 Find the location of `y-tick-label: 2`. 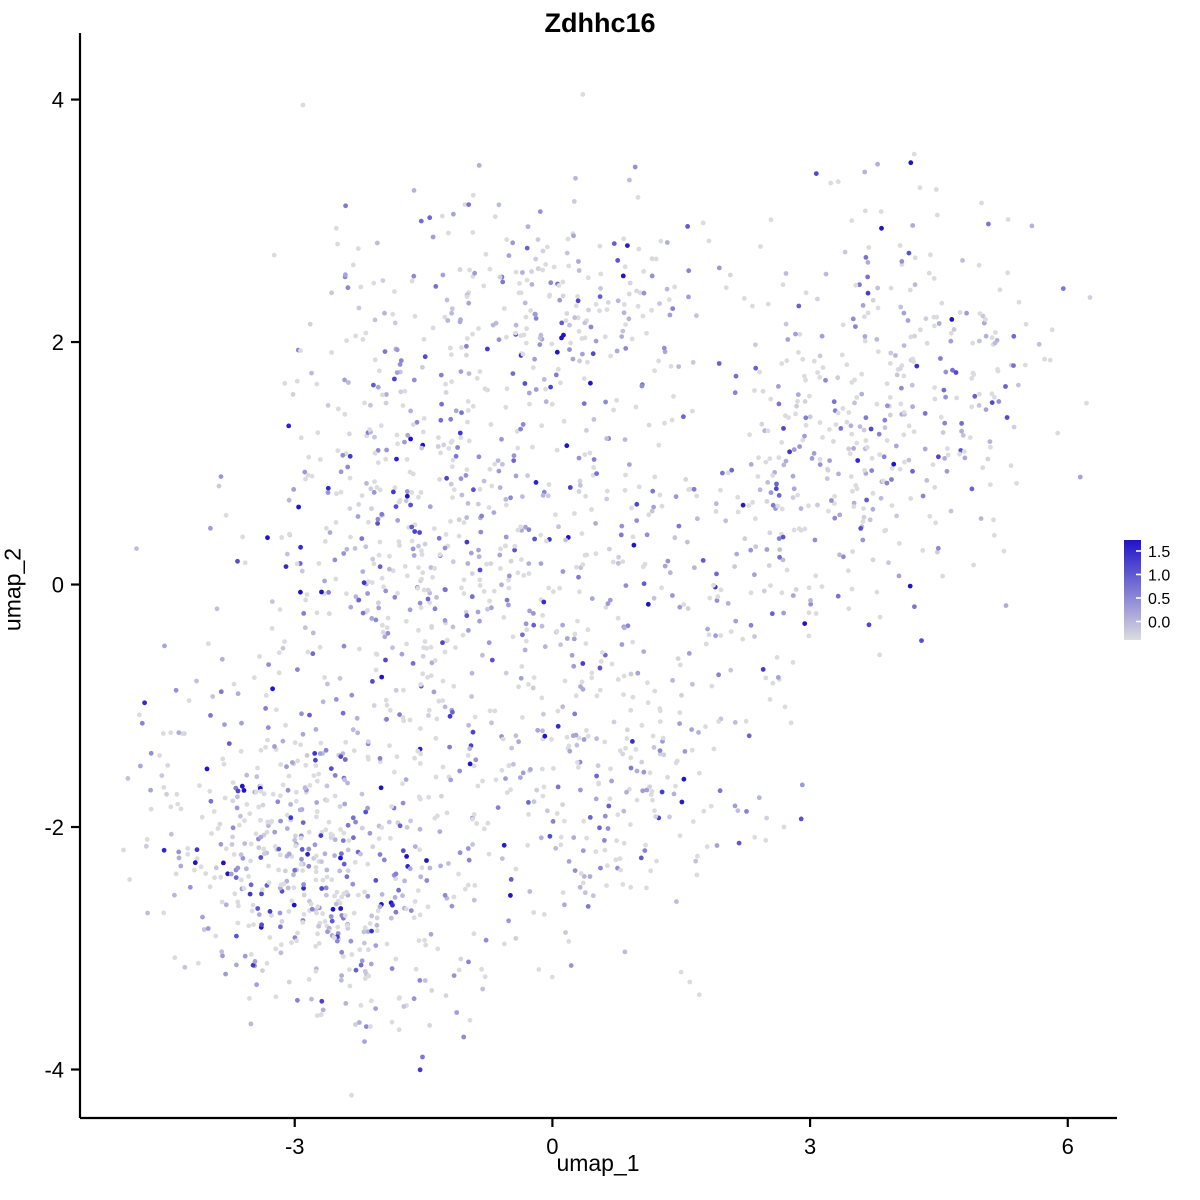

y-tick-label: 2 is located at coordinates (58, 342).